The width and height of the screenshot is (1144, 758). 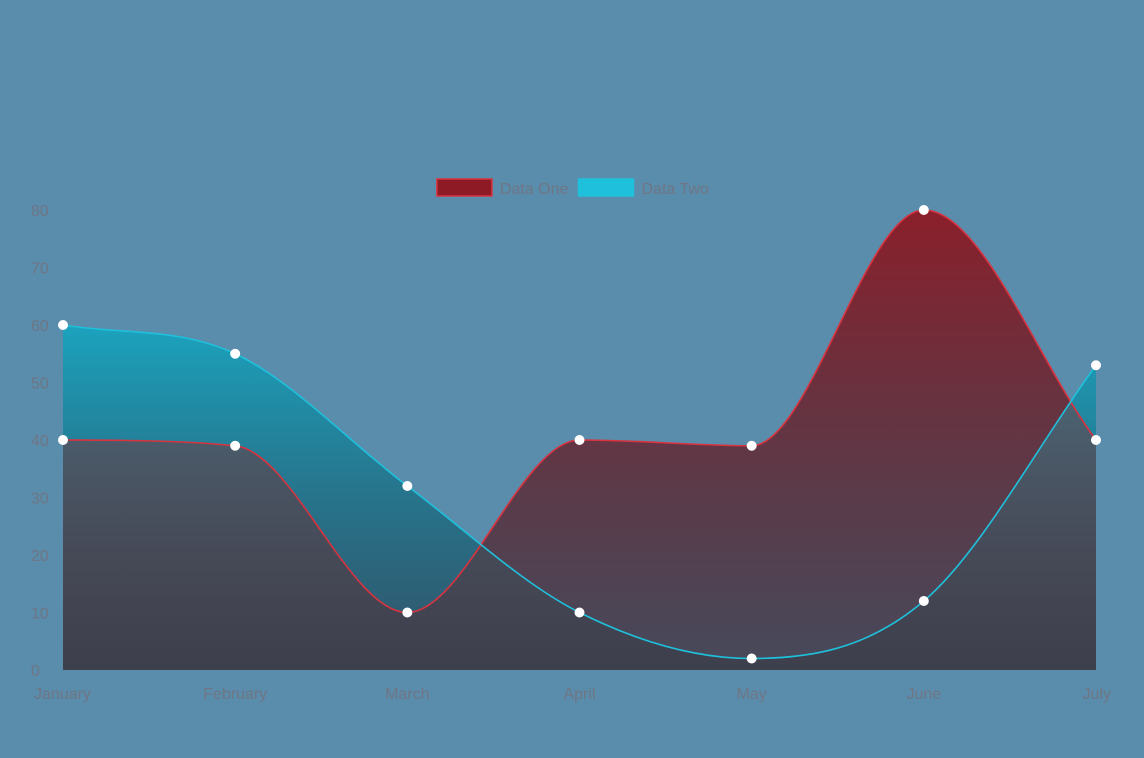 What do you see at coordinates (40, 556) in the screenshot?
I see `y-tick-label: 20` at bounding box center [40, 556].